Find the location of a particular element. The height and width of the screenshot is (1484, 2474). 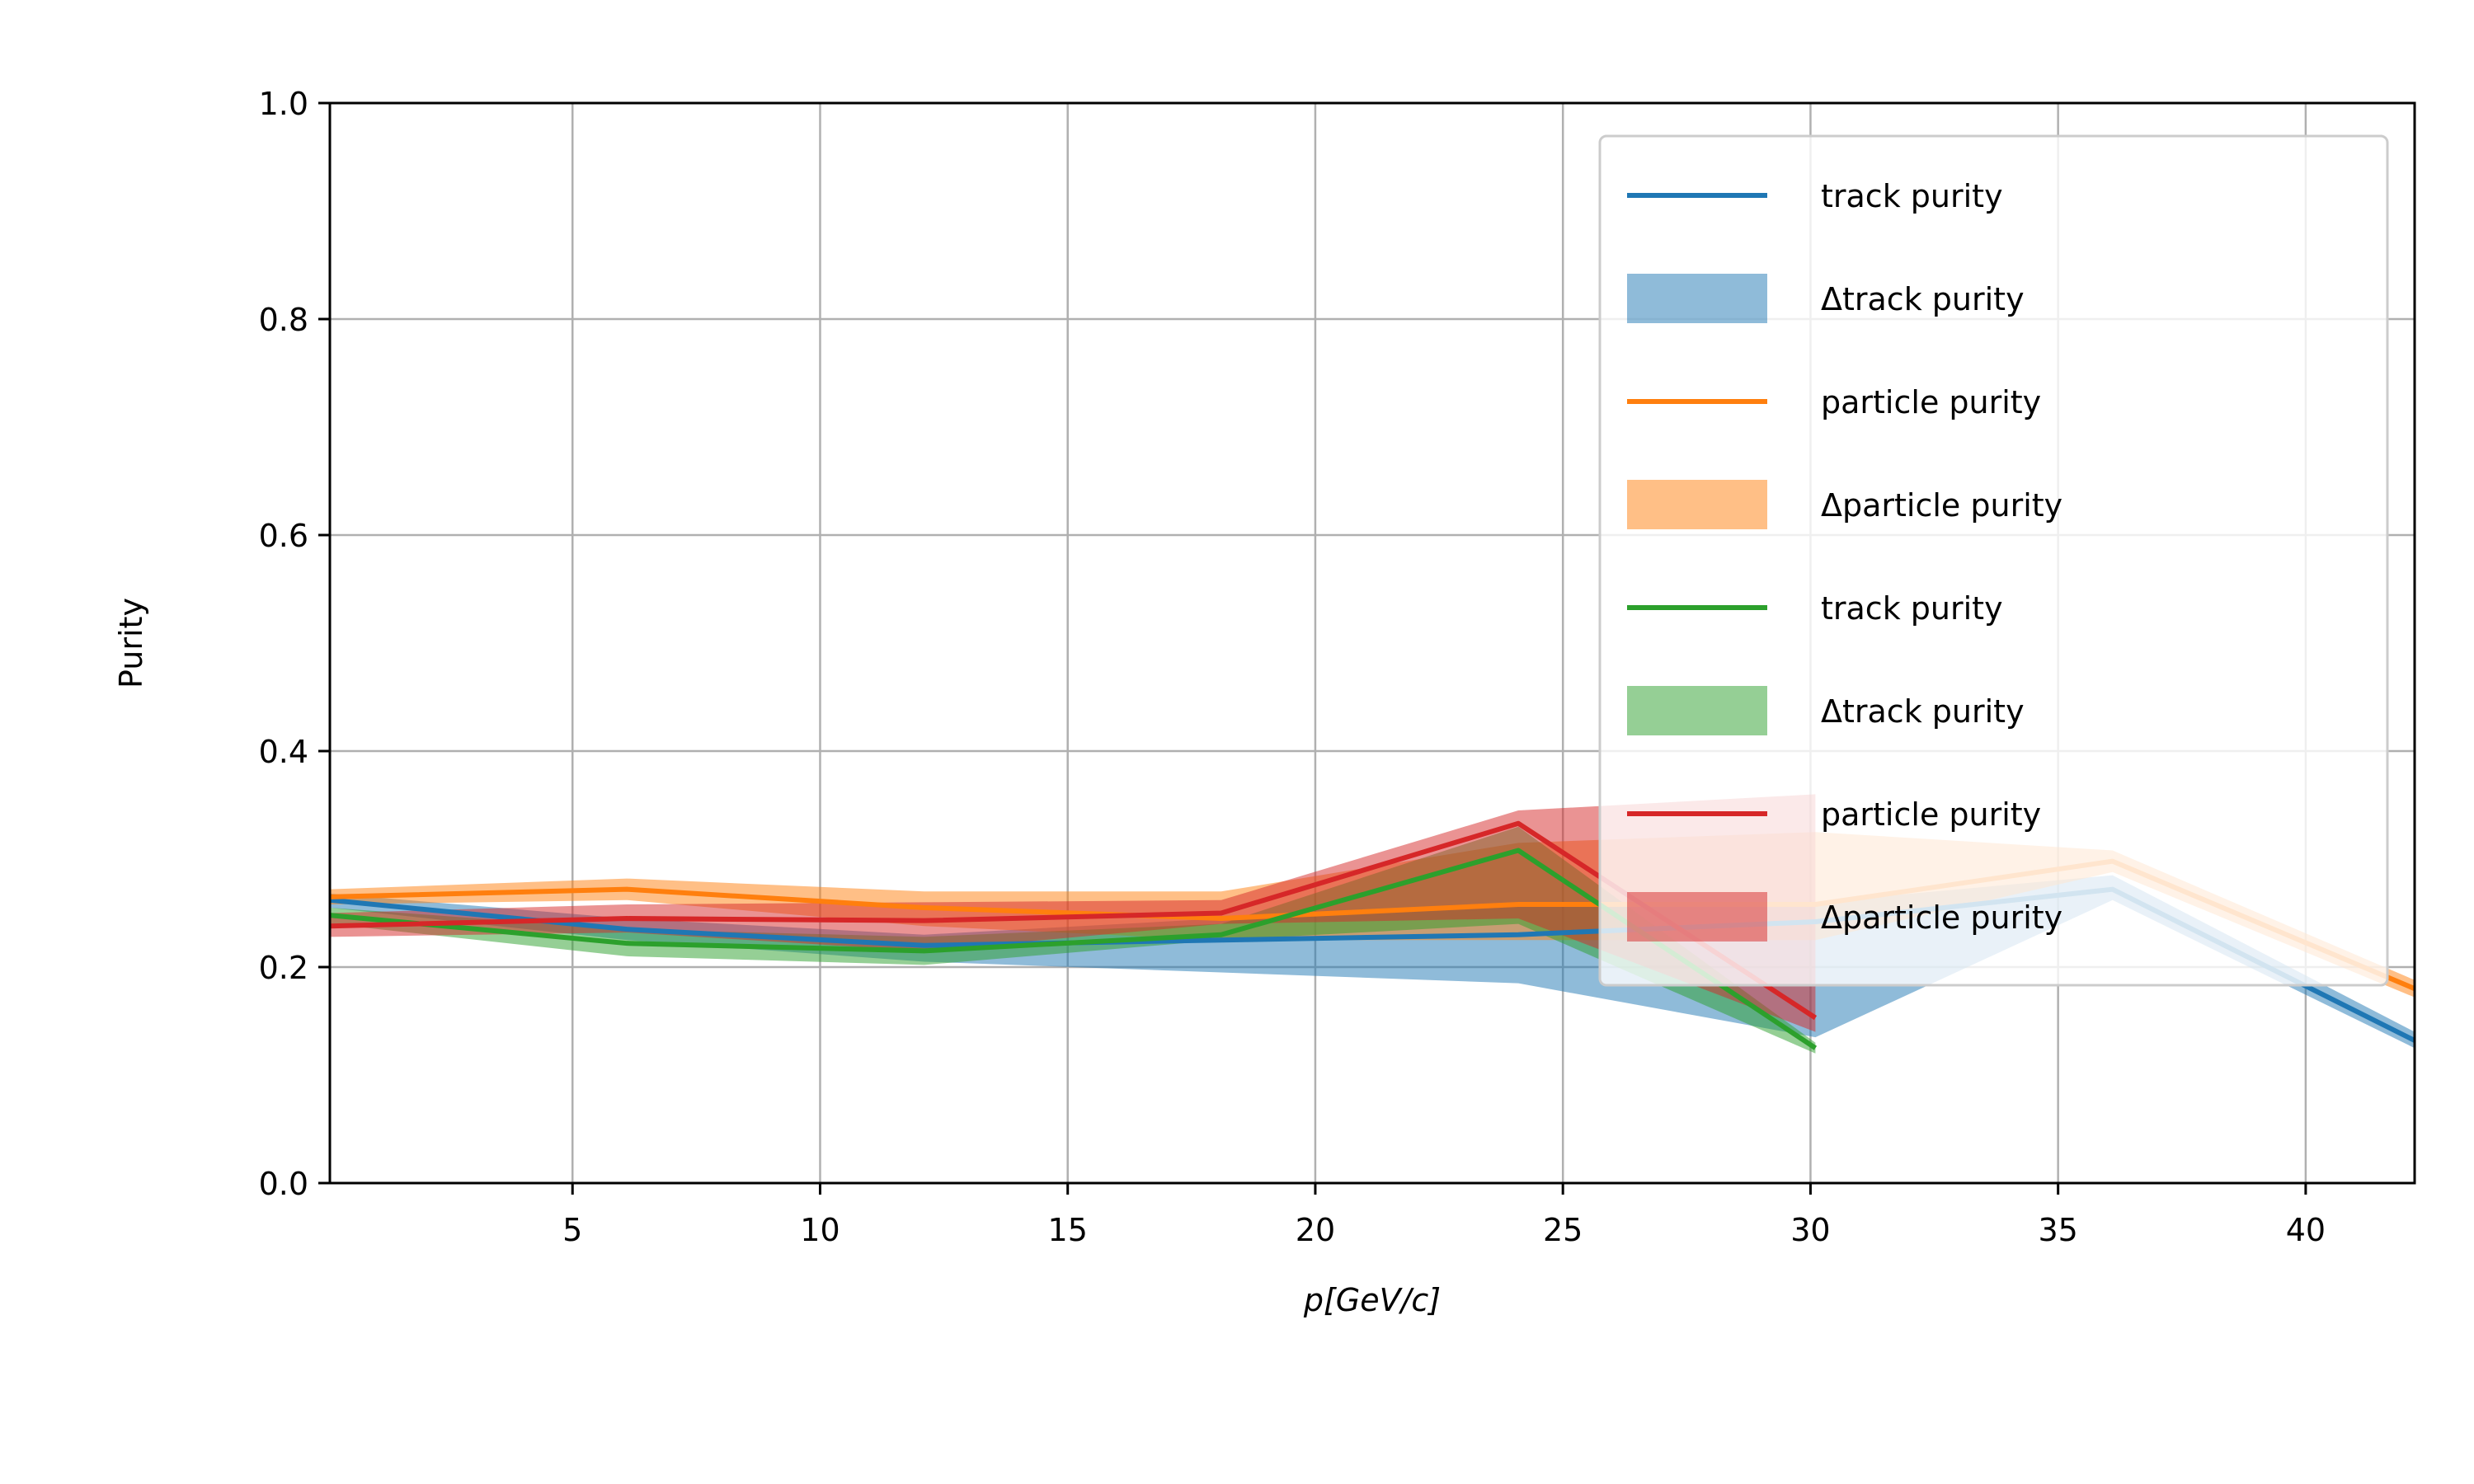

y-tick-label: 0.0 is located at coordinates (283, 1184).